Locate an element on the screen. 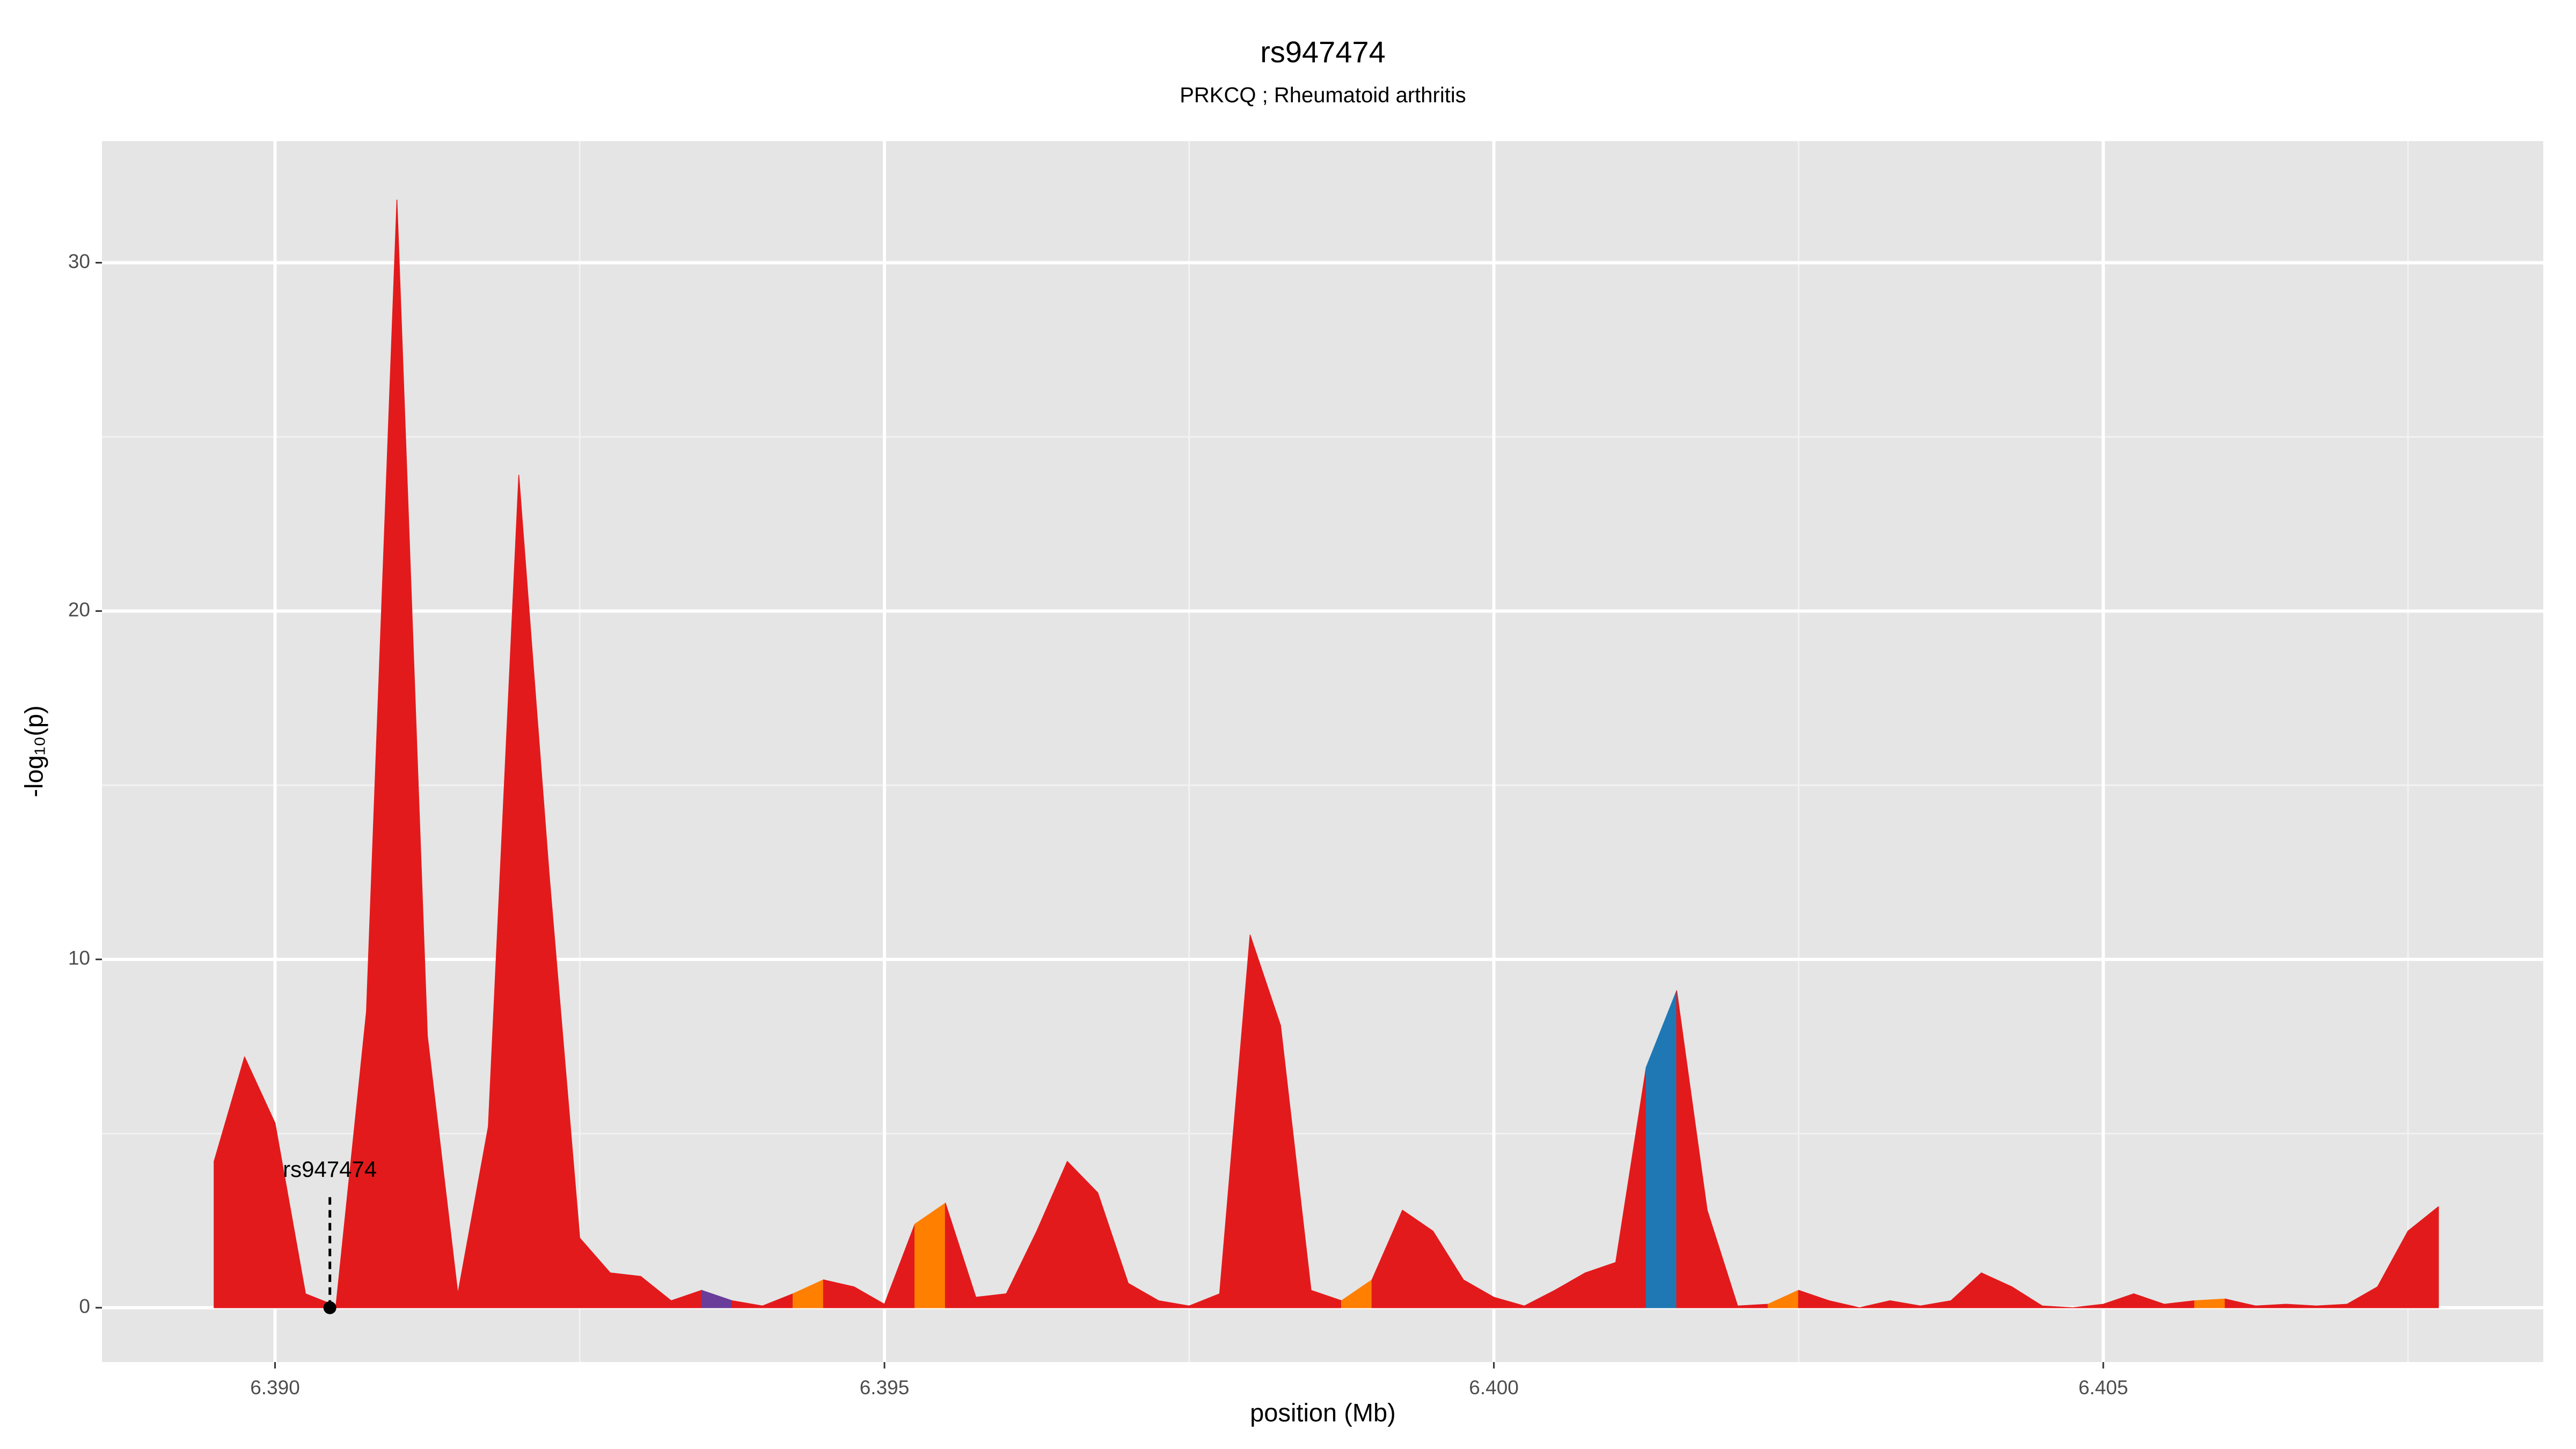  y-tick-label: 0 is located at coordinates (84, 1307).